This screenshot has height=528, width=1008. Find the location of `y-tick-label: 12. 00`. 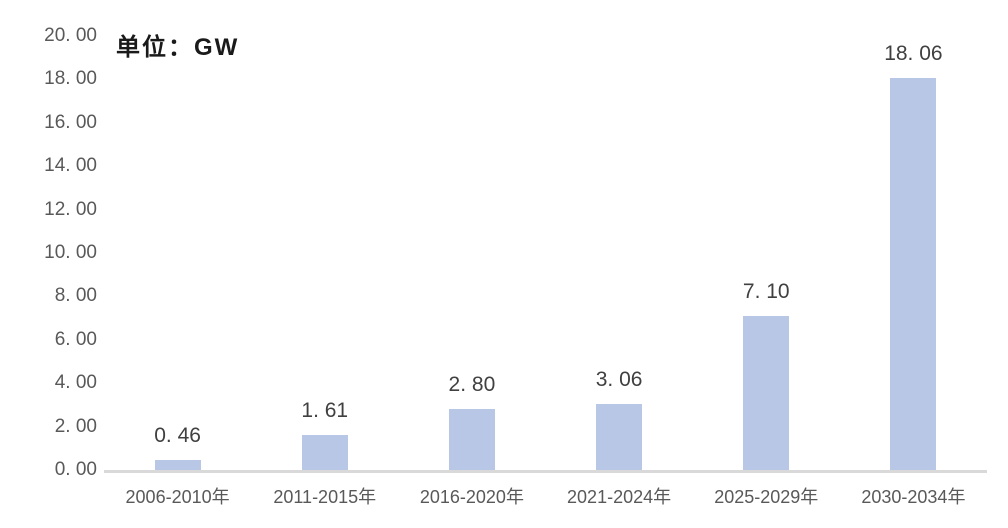

y-tick-label: 12. 00 is located at coordinates (70, 209).